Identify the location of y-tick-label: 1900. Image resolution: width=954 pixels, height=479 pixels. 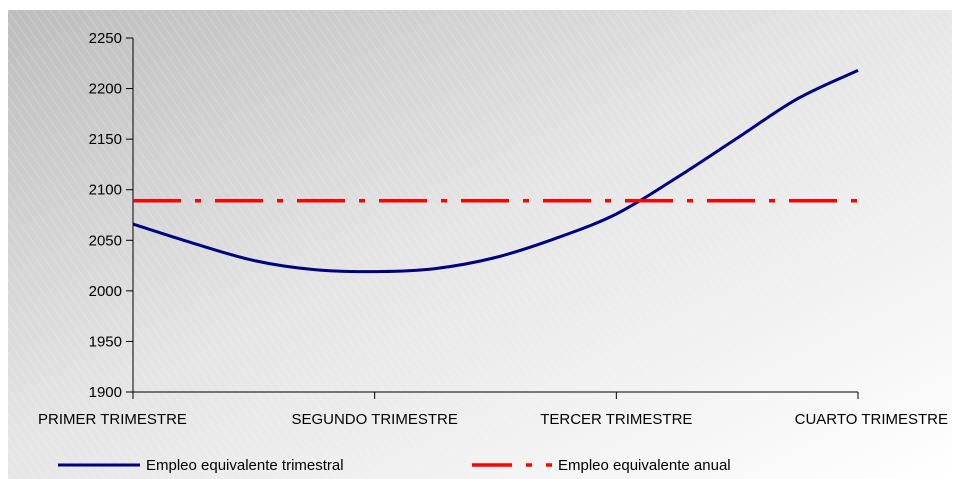
(105, 392).